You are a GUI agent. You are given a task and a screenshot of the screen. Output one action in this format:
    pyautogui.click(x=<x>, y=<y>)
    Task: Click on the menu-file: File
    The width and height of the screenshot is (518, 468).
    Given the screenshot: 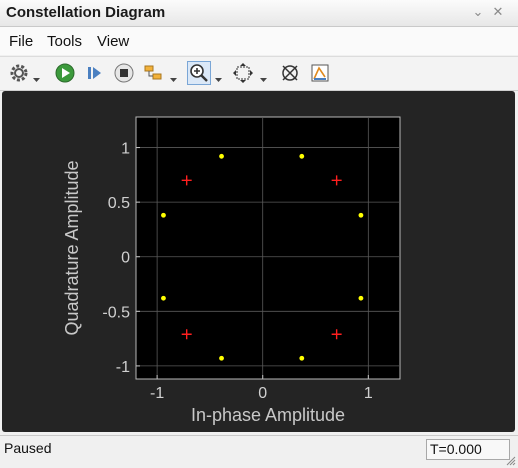 What is the action you would take?
    pyautogui.click(x=21, y=41)
    